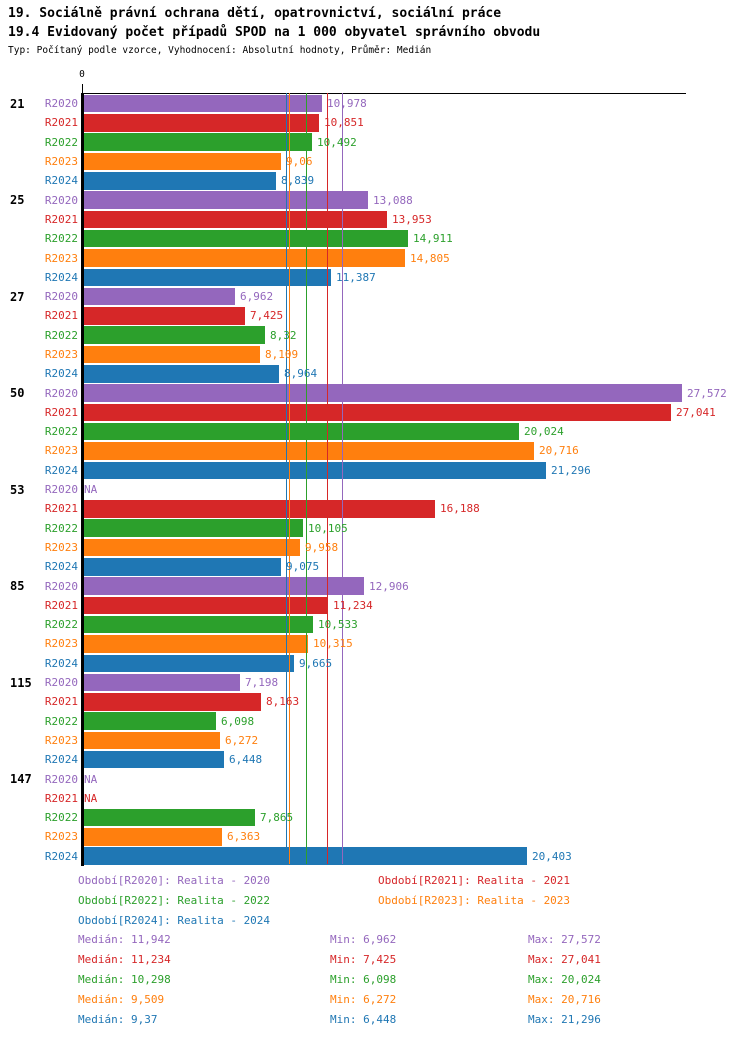  What do you see at coordinates (375, 836) in the screenshot?
I see `bar-row: R2023 6,363` at bounding box center [375, 836].